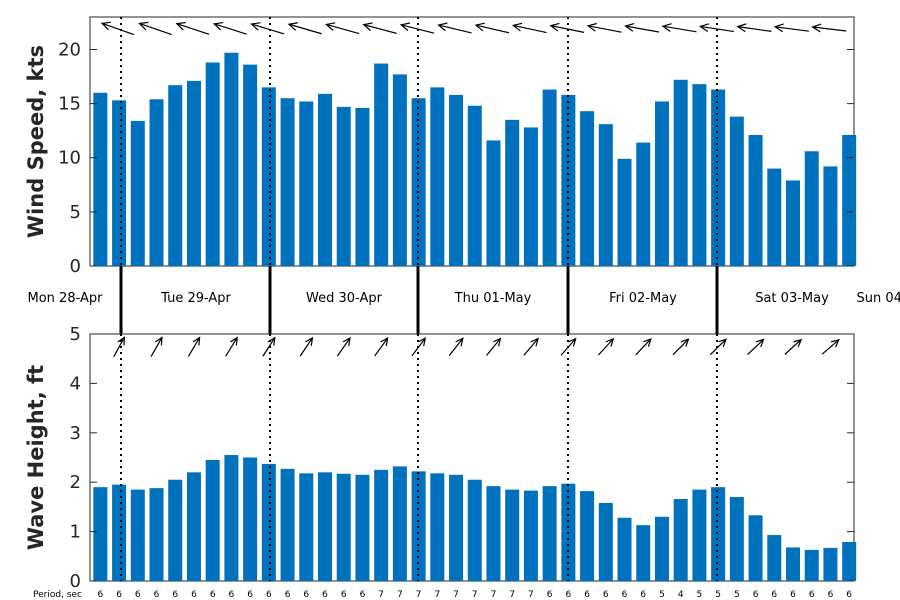 The image size is (900, 600). Describe the element at coordinates (343, 347) in the screenshot. I see `wave-direction-arrow-13-shaft` at that location.